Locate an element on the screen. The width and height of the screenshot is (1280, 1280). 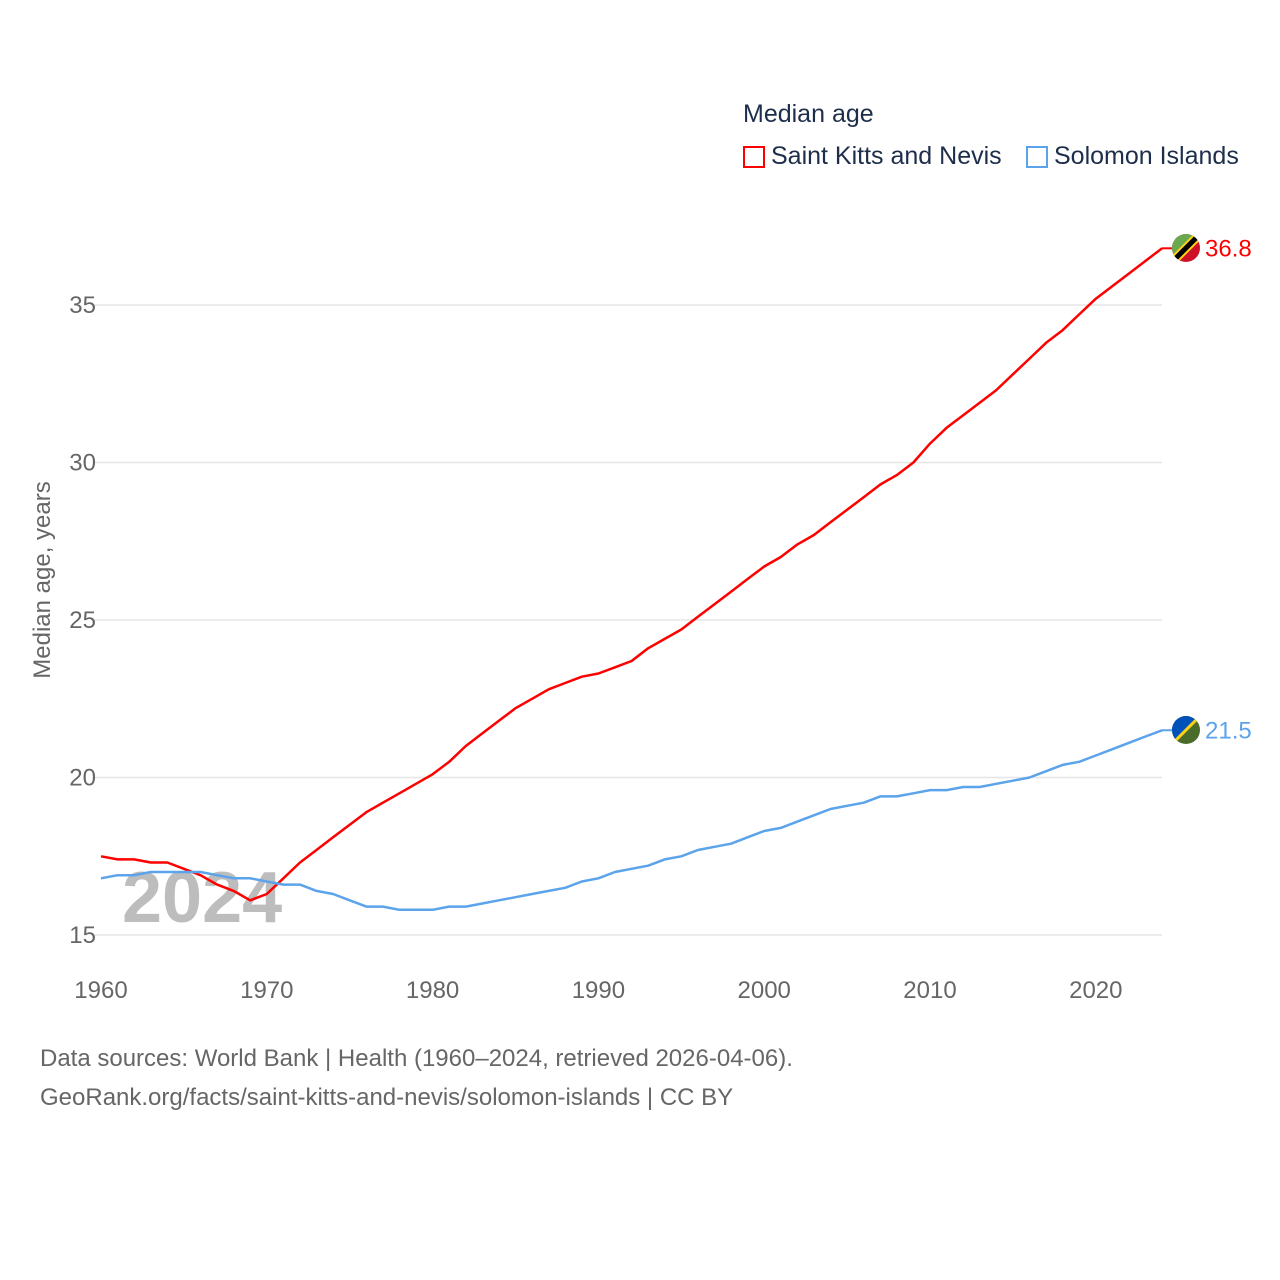
x-tick-label: 1970 is located at coordinates (266, 990).